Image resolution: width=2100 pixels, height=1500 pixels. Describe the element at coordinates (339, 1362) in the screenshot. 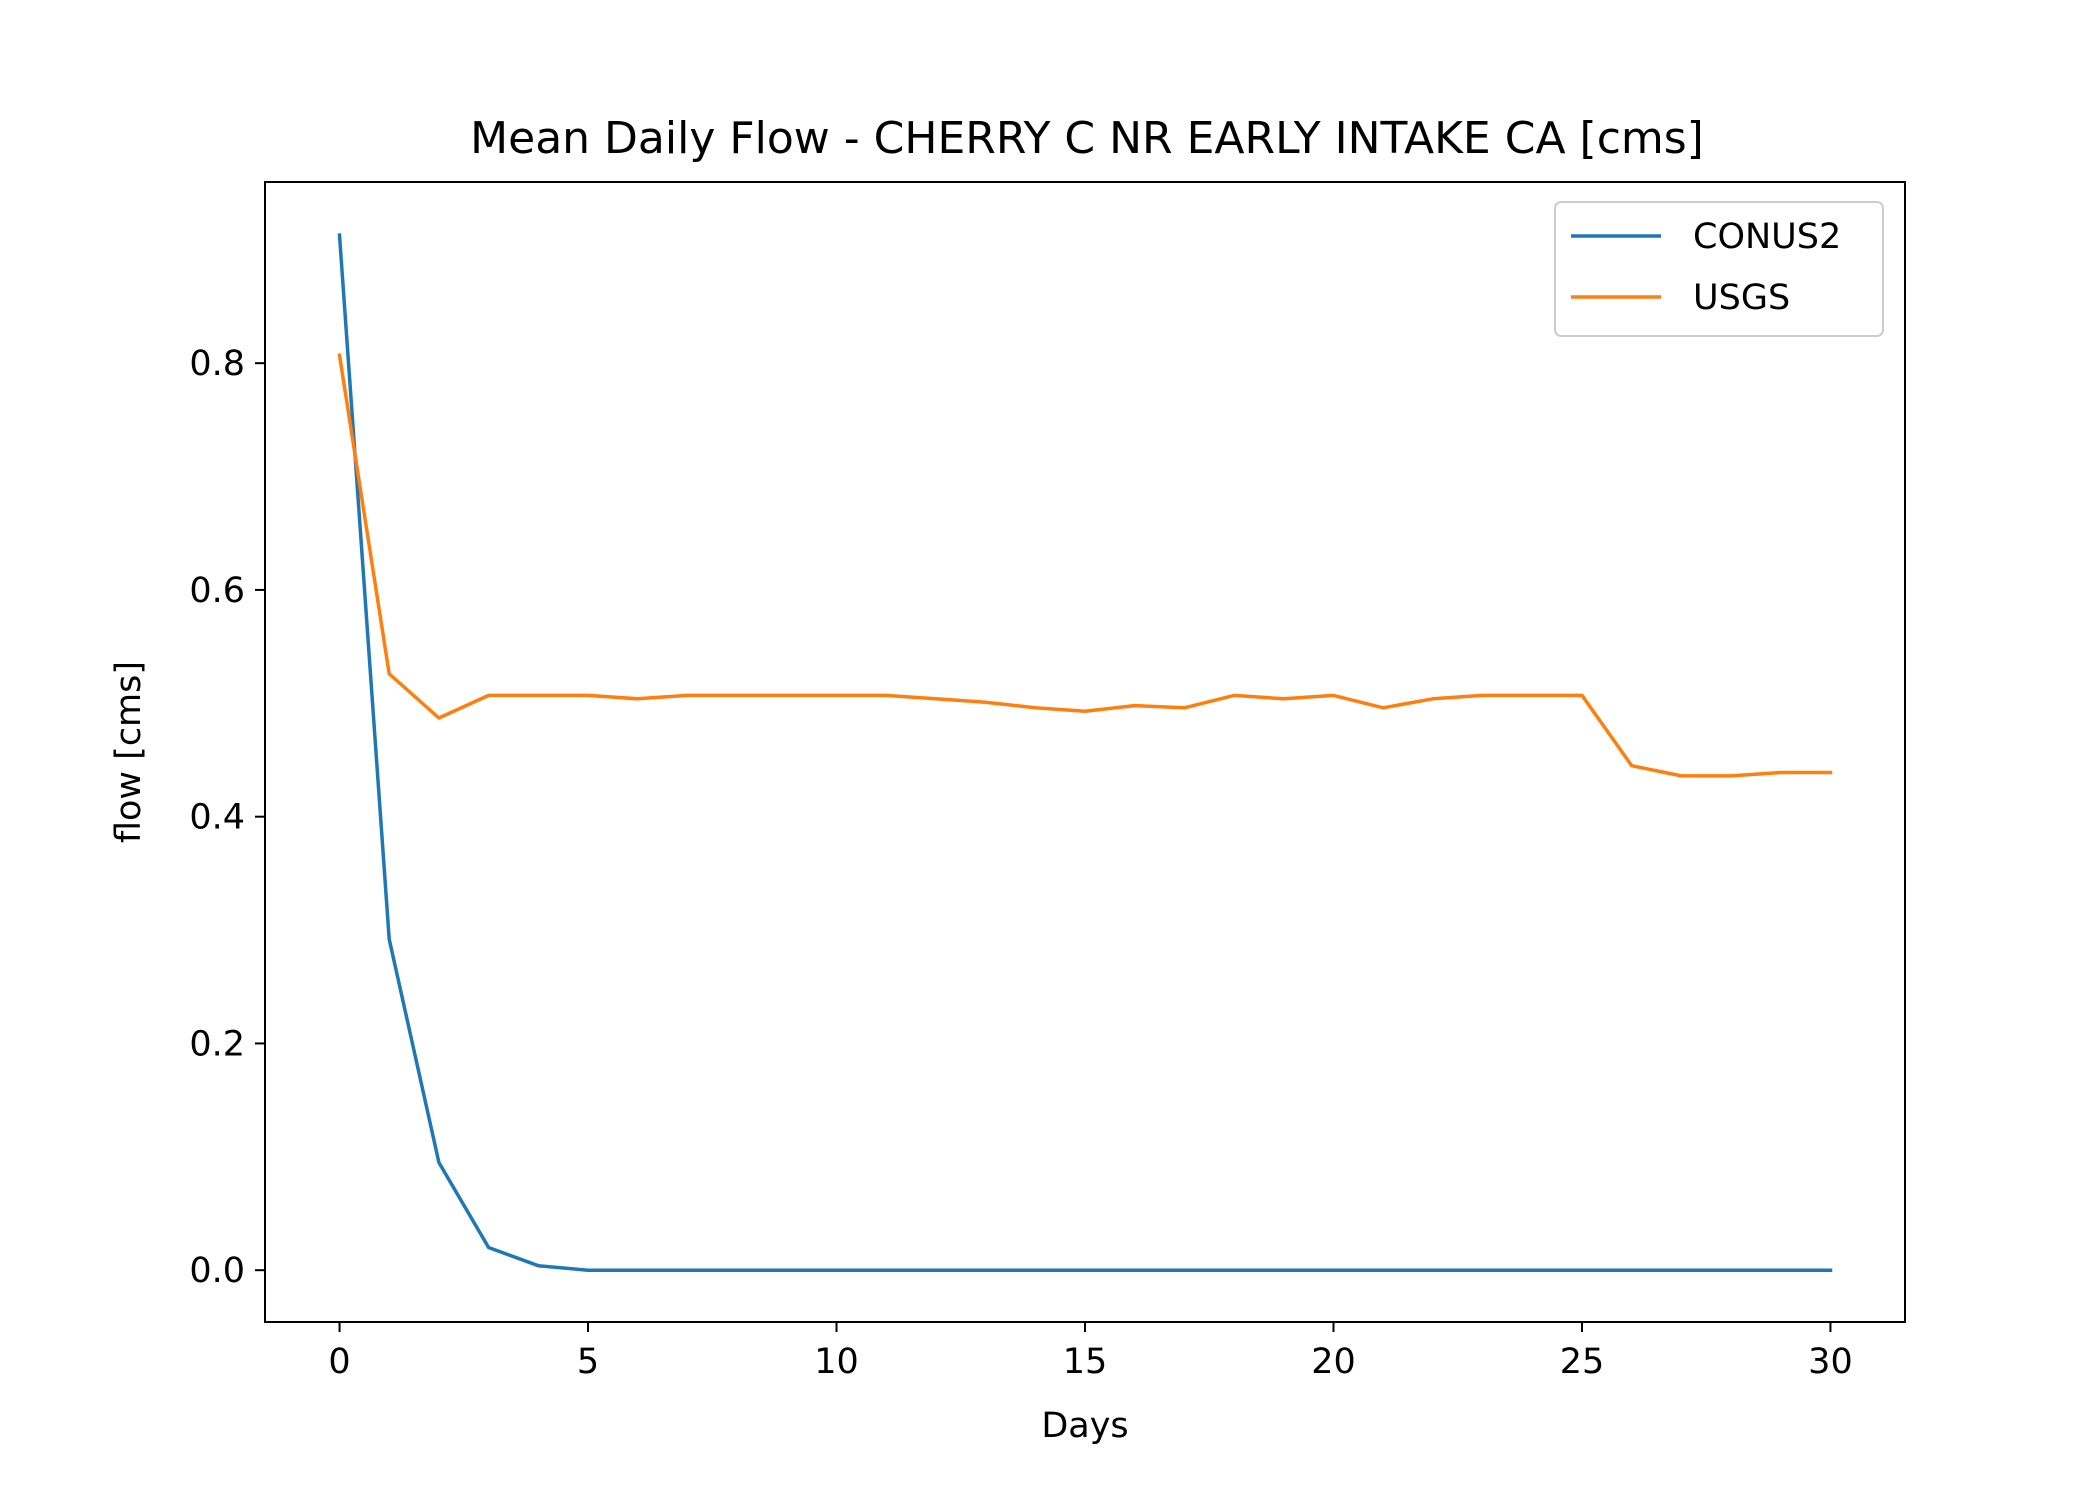

I see `x-tick-label: 0` at that location.